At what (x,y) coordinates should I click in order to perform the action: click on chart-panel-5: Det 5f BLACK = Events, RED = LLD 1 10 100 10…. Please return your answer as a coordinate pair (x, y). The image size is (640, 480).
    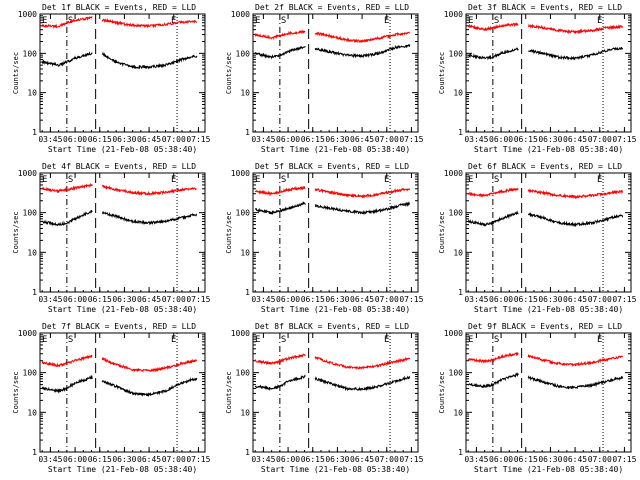
    Looking at the image, I should click on (324, 238).